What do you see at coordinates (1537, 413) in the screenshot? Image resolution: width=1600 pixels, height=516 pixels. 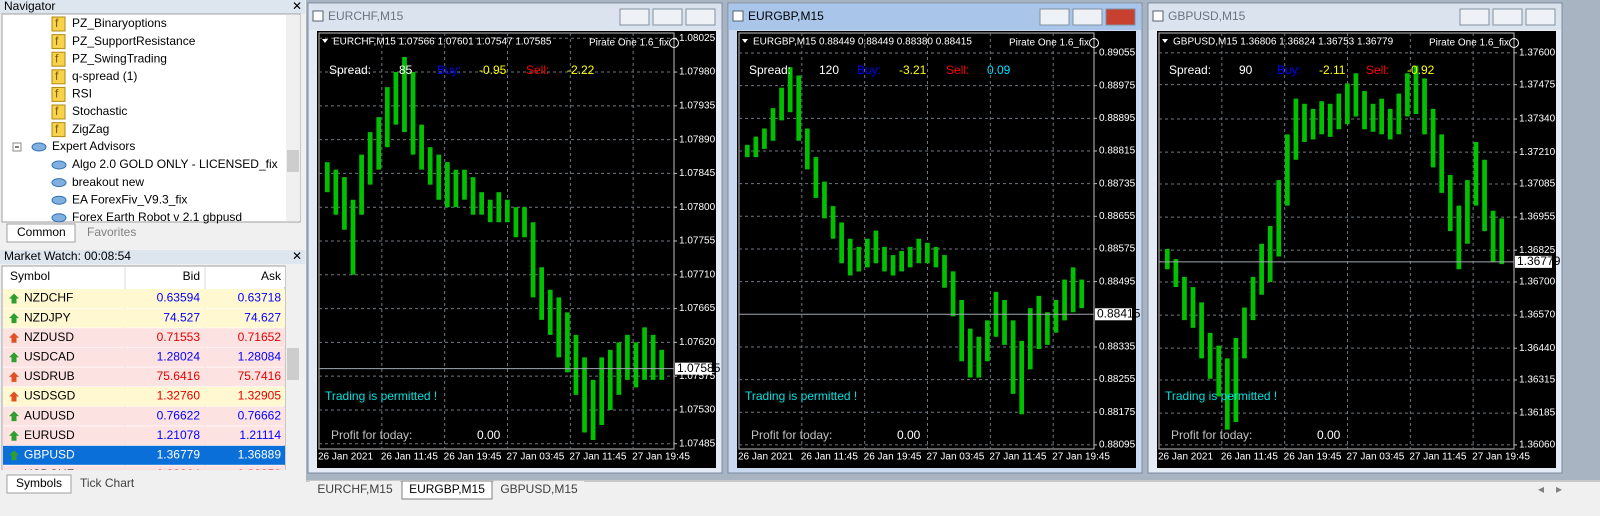 I see `y-tick-label: 1.36185` at bounding box center [1537, 413].